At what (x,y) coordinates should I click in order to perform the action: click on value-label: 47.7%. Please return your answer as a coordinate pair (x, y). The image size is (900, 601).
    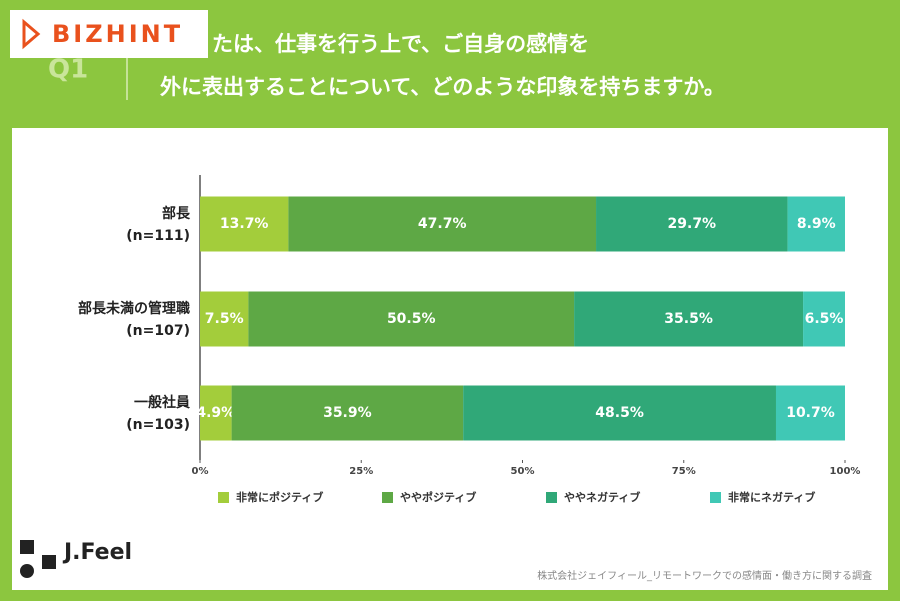
    Looking at the image, I should click on (442, 224).